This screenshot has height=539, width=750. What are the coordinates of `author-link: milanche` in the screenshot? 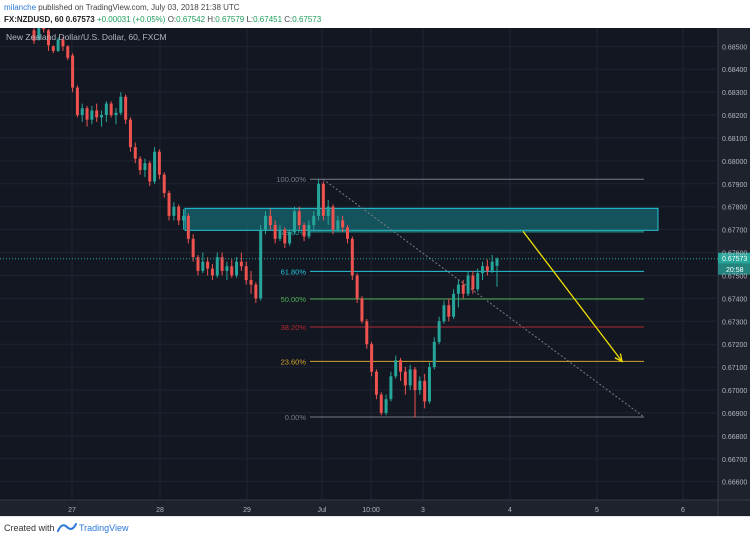 It's located at (20, 7).